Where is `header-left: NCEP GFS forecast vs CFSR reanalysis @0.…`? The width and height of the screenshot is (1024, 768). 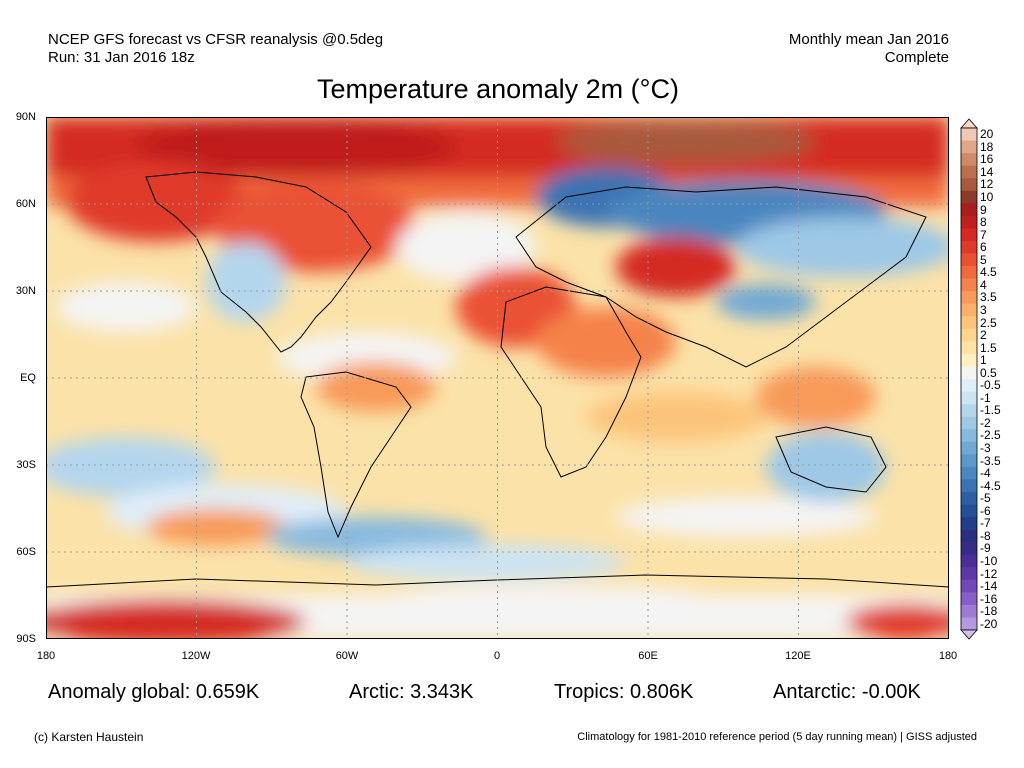 header-left: NCEP GFS forecast vs CFSR reanalysis @0.… is located at coordinates (215, 49).